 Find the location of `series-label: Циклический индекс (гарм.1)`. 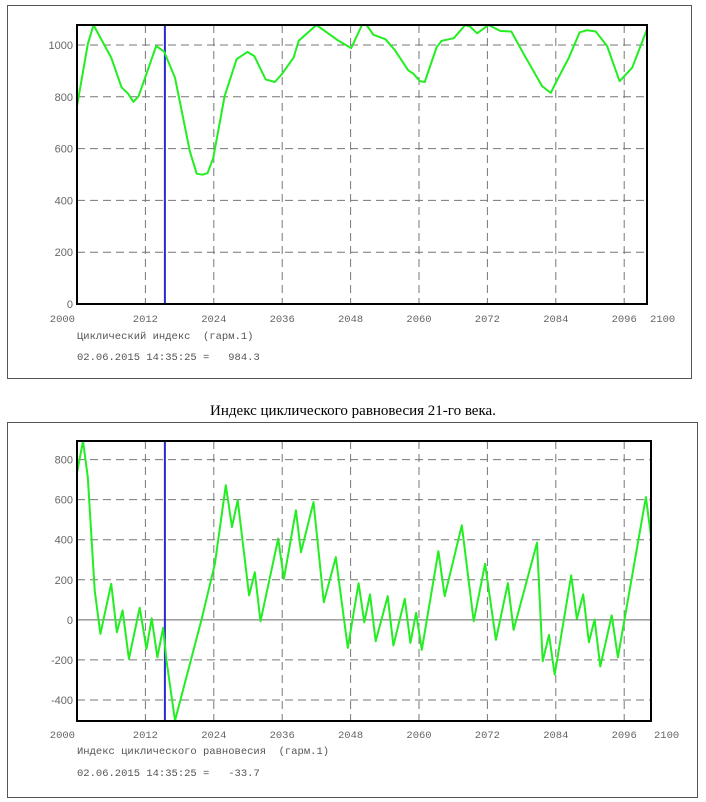

series-label: Циклический индекс (гарм.1) is located at coordinates (165, 337).